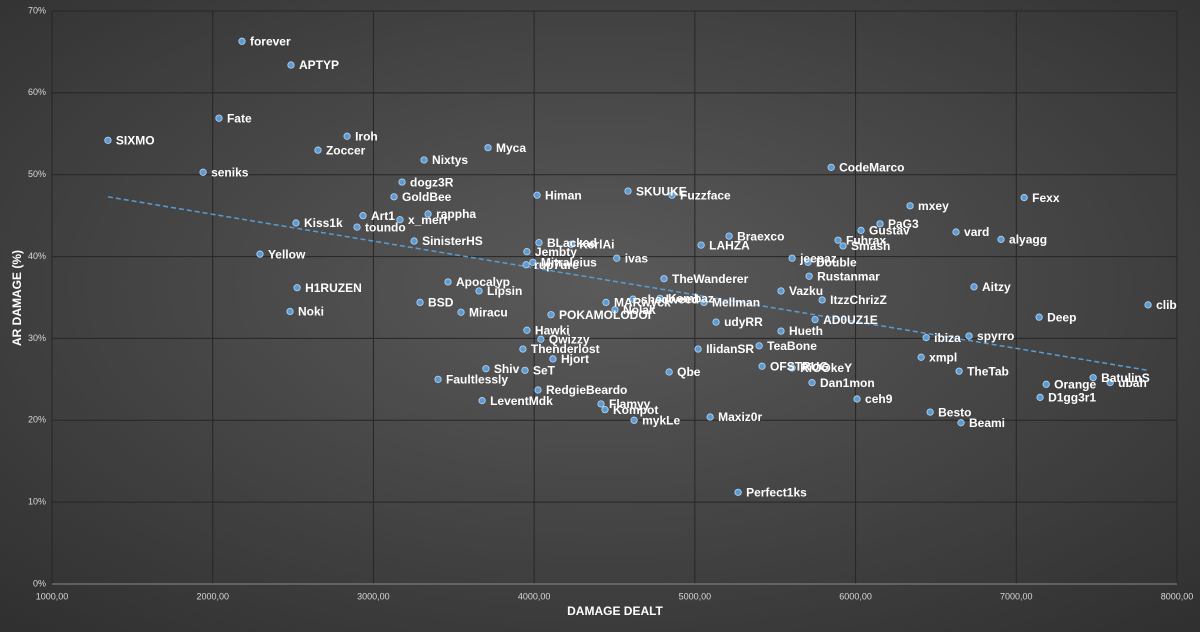 The height and width of the screenshot is (632, 1200). I want to click on x-tick-label: 7000,00, so click(1016, 596).